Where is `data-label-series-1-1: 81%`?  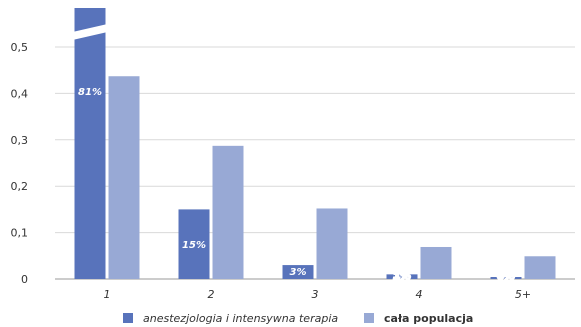 data-label-series-1-1: 81% is located at coordinates (90, 92).